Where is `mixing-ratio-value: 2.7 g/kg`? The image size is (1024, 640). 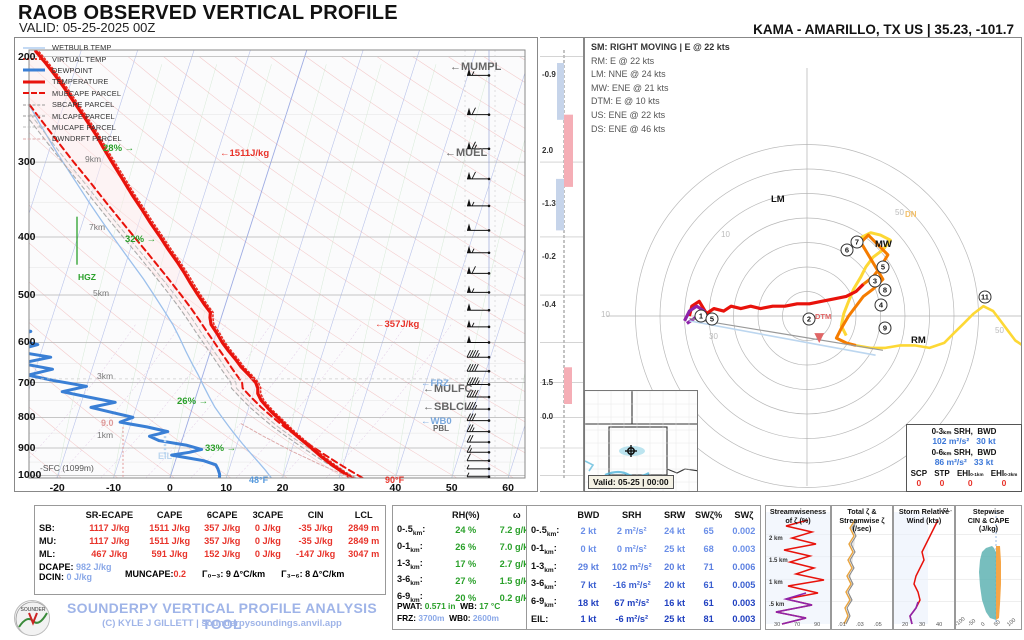
mixing-ratio-value: 2.7 g/kg is located at coordinates (516, 564).